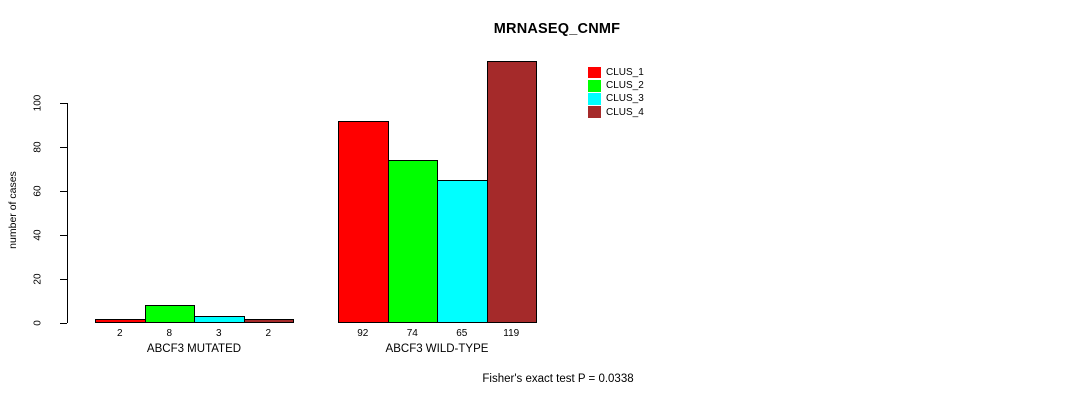  Describe the element at coordinates (38, 146) in the screenshot. I see `y-tick-label: 80` at that location.